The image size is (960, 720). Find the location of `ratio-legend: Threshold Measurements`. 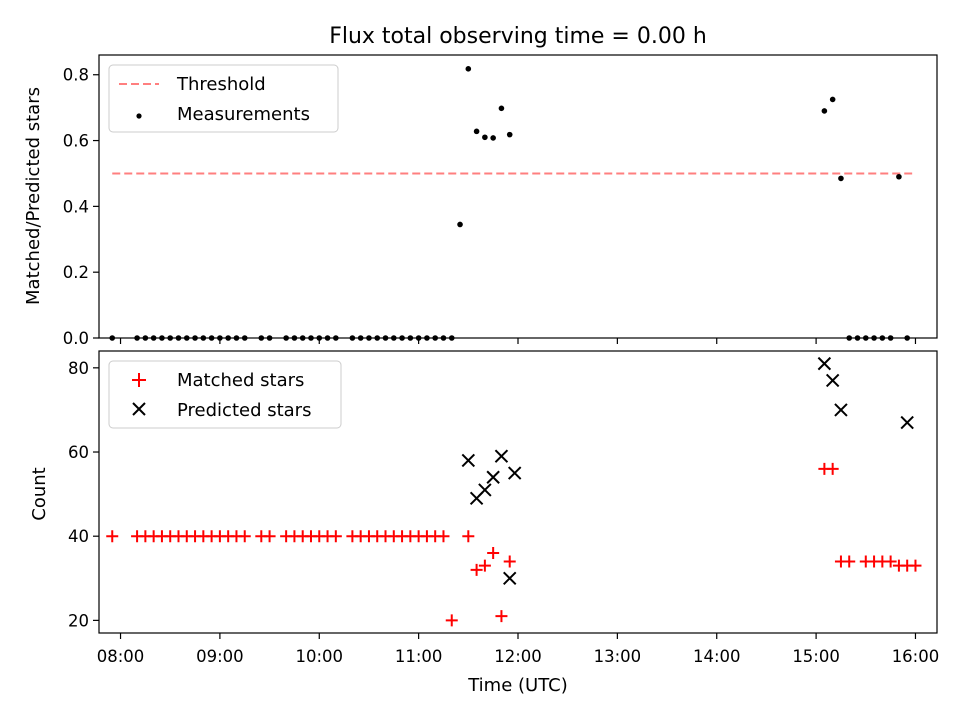

ratio-legend: Threshold Measurements is located at coordinates (223, 98).